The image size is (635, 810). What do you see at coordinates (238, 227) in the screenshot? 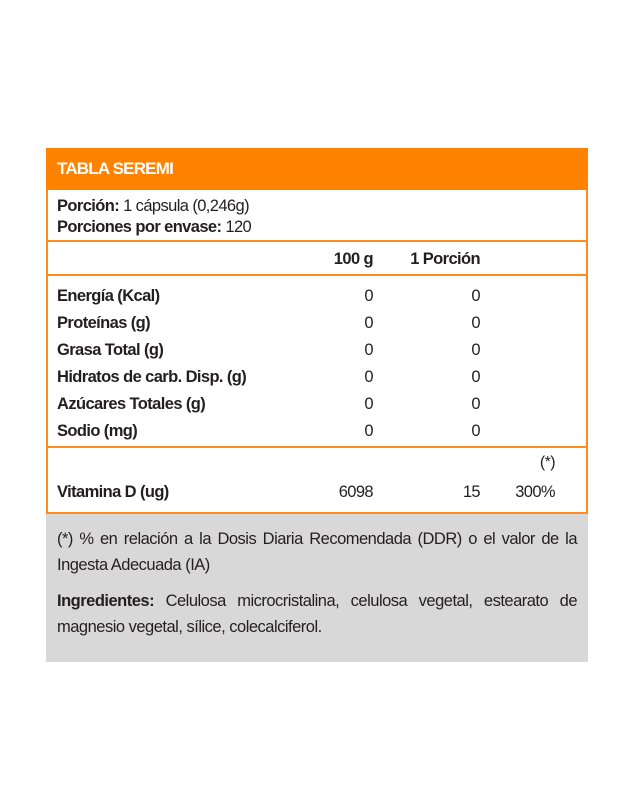
I see `servings-value: 120` at bounding box center [238, 227].